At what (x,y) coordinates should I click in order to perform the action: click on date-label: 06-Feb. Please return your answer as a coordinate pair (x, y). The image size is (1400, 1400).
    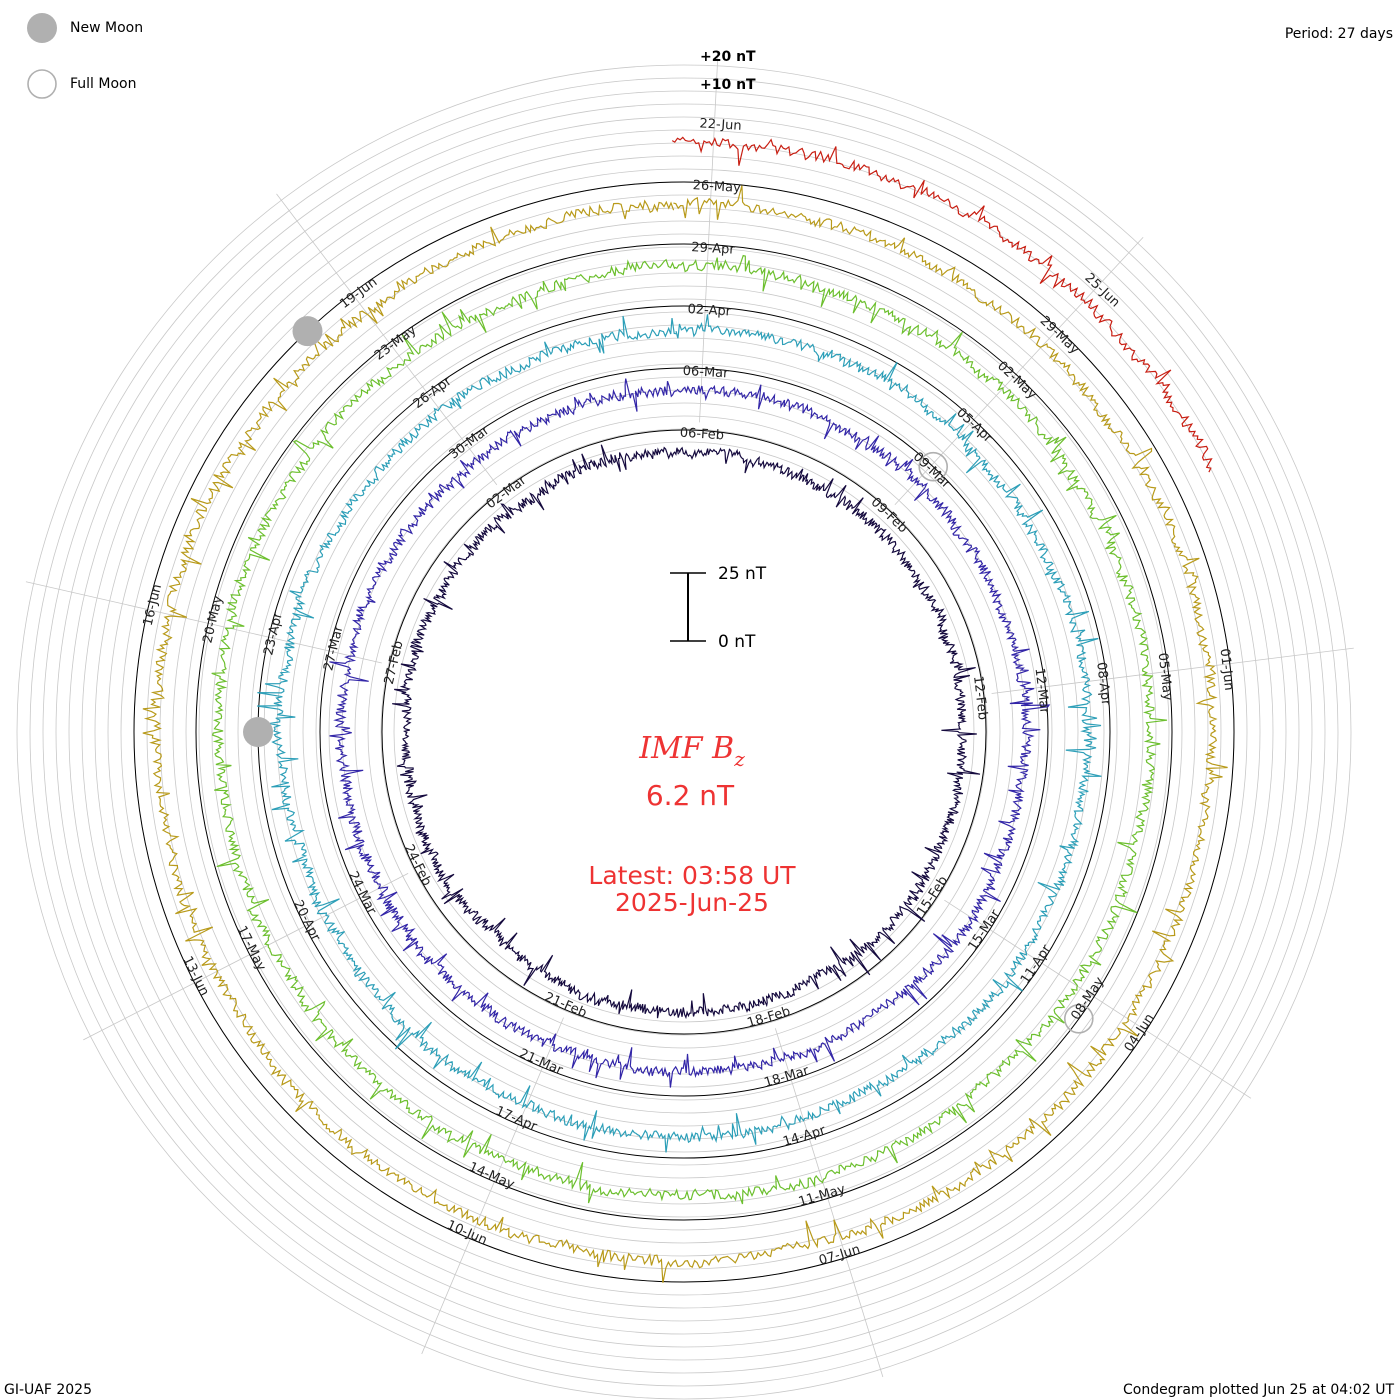
    Looking at the image, I should click on (701, 435).